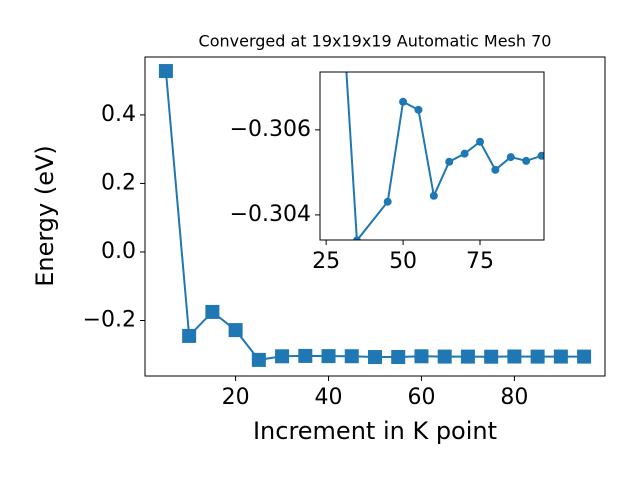 The width and height of the screenshot is (640, 480). What do you see at coordinates (270, 214) in the screenshot?
I see `y-tick-label: −0.304` at bounding box center [270, 214].